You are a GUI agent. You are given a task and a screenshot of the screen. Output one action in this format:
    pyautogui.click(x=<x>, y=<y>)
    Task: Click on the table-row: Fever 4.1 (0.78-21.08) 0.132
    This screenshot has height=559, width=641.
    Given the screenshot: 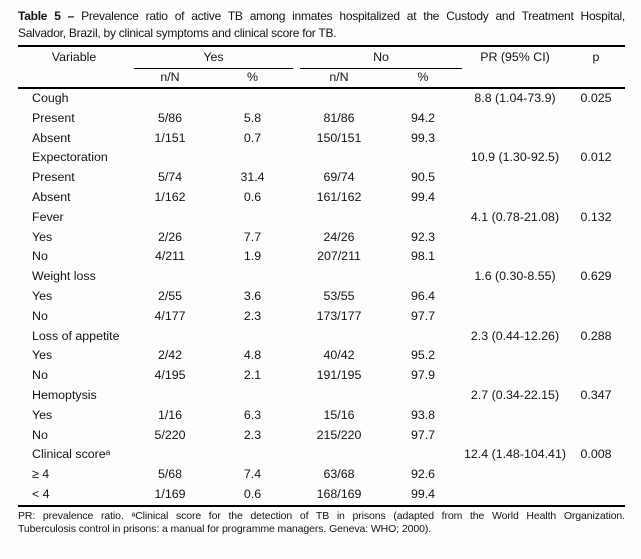 What is the action you would take?
    pyautogui.click(x=321, y=218)
    